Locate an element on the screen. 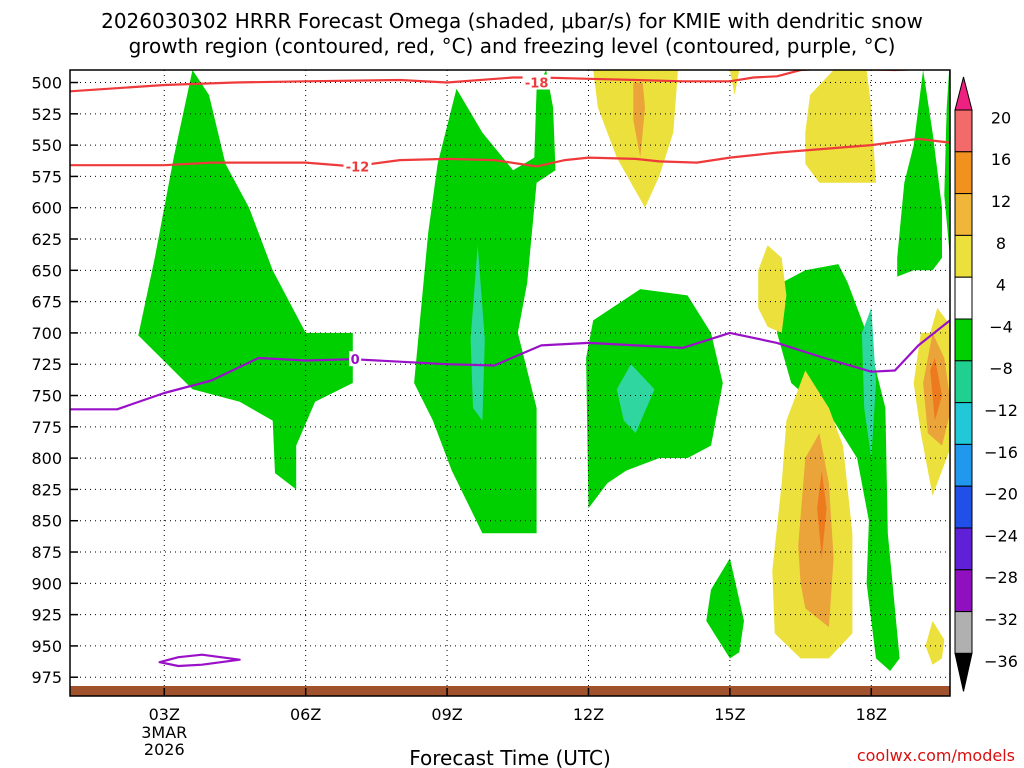 The width and height of the screenshot is (1024, 768). colorbar-label-2: 12 is located at coordinates (1001, 201).